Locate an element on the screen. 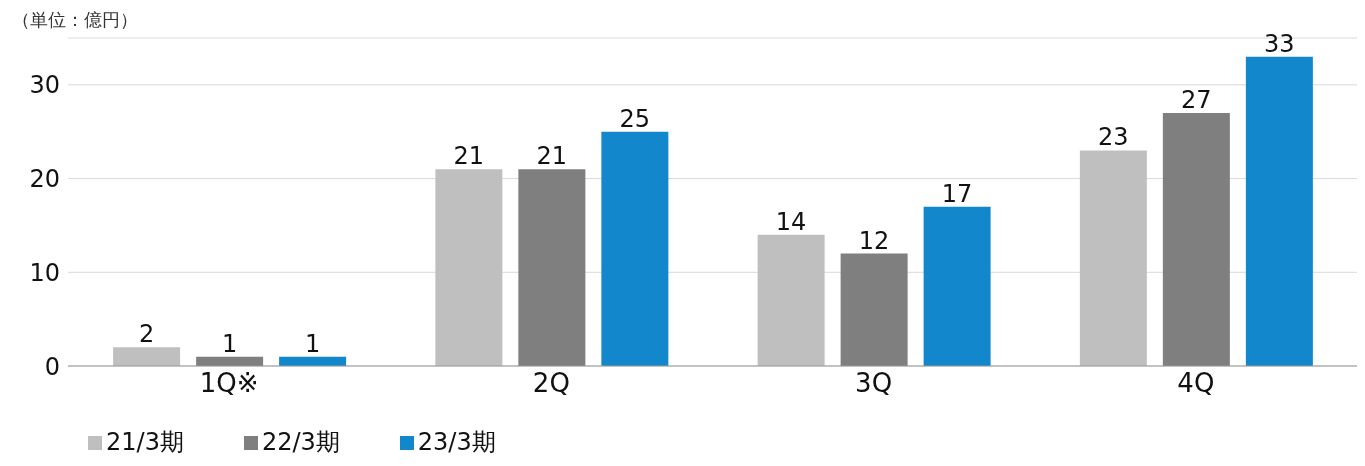  x-tick-label: 2Q is located at coordinates (551, 383).